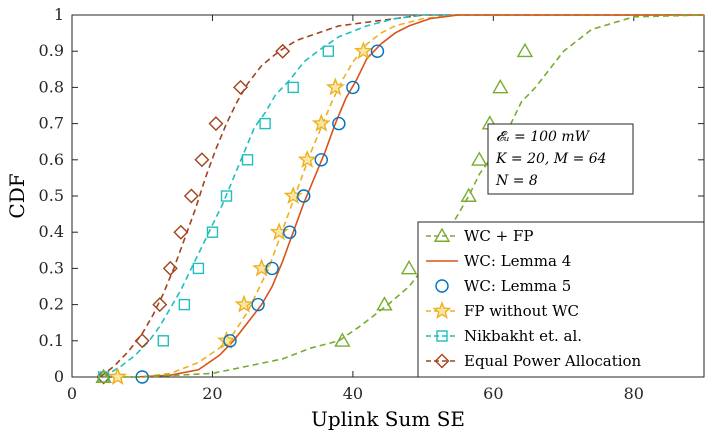 Image resolution: width=706 pixels, height=433 pixels. I want to click on annotation-line-2: K = 20, M = 64, so click(551, 159).